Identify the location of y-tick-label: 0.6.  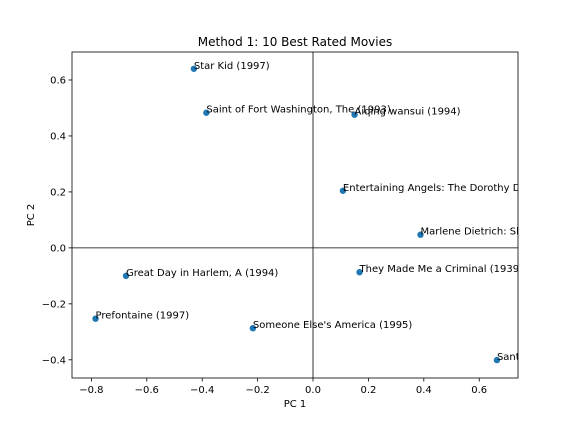
(58, 80).